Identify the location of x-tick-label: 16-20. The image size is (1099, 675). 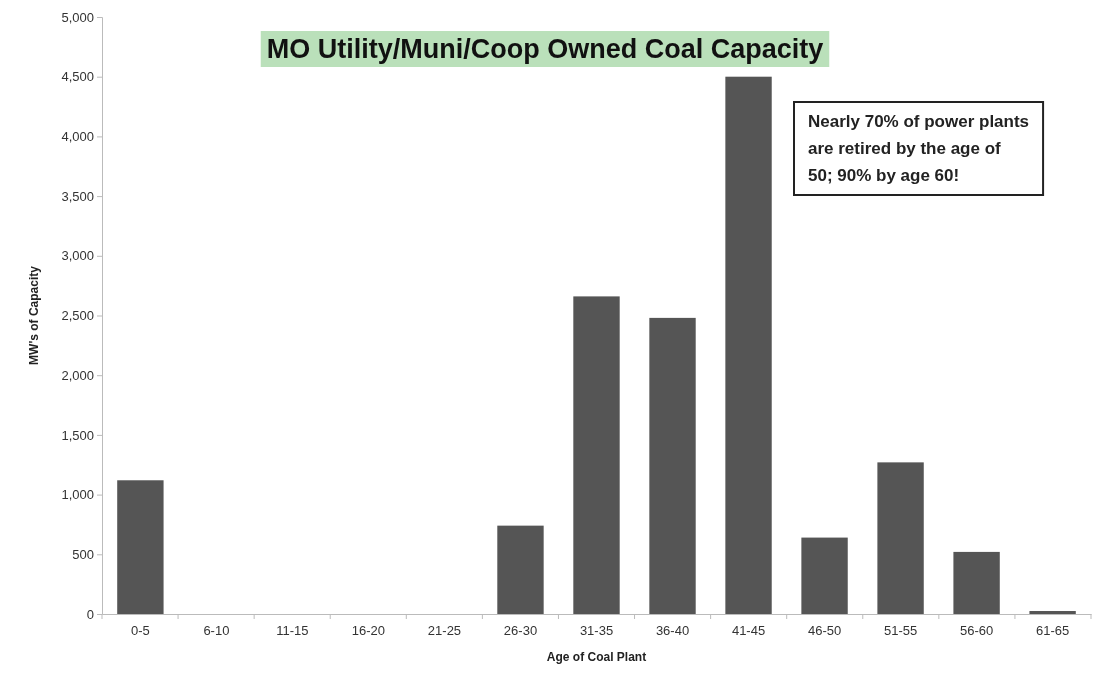
(368, 631).